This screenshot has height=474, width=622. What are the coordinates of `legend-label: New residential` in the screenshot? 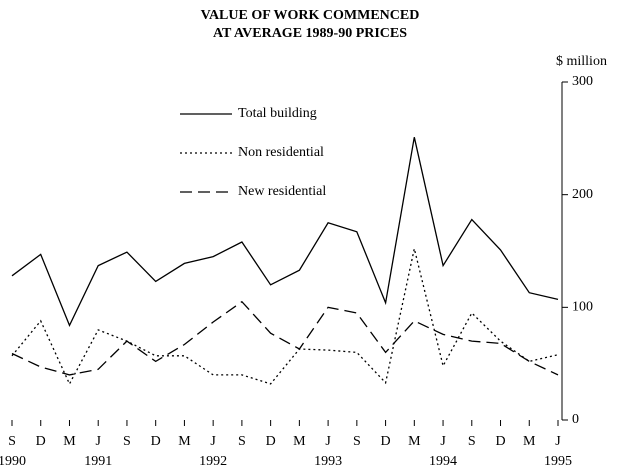 It's located at (282, 191).